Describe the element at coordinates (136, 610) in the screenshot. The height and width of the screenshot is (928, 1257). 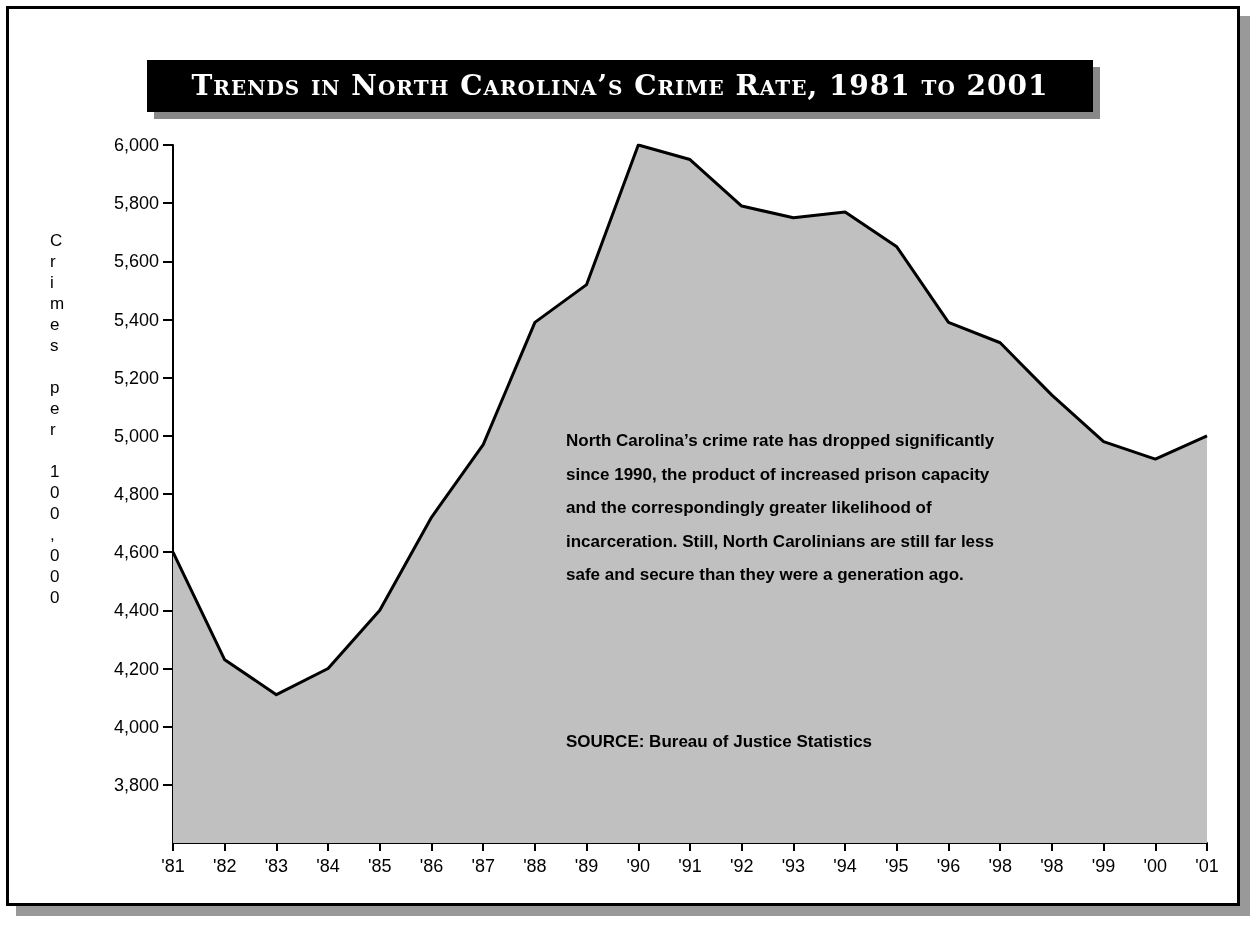
I see `y-tick-label: 4,400` at that location.